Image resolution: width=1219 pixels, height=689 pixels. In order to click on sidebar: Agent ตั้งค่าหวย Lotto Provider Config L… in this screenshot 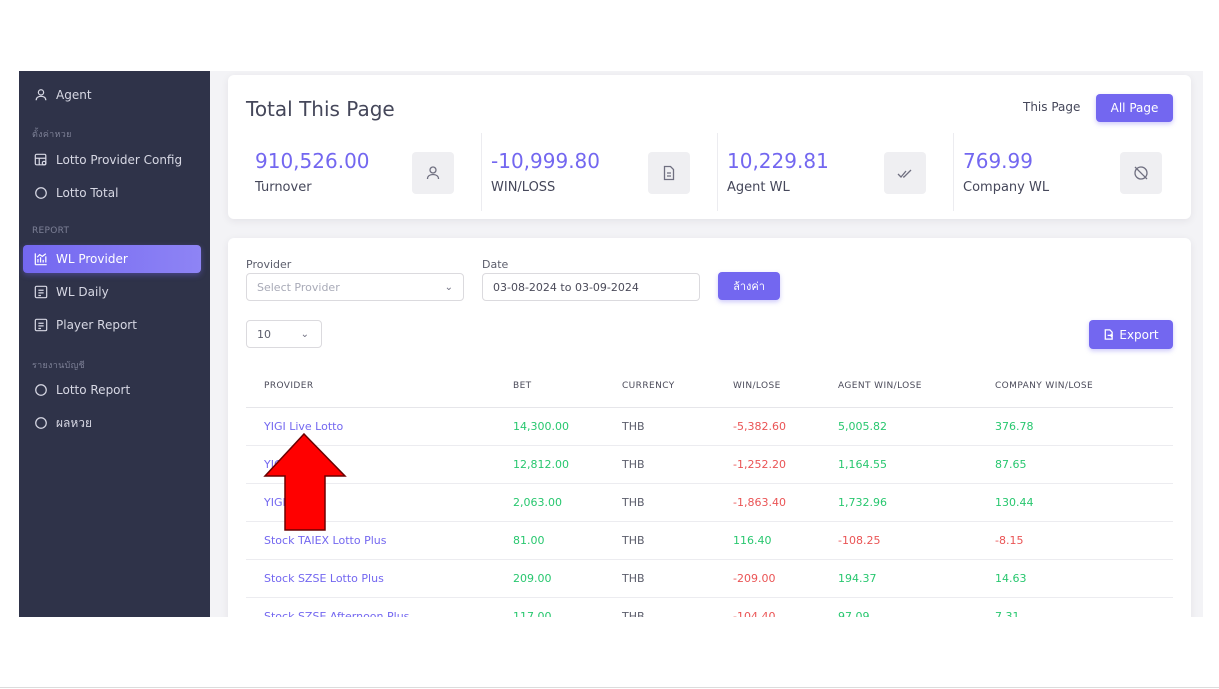, I will do `click(114, 344)`.